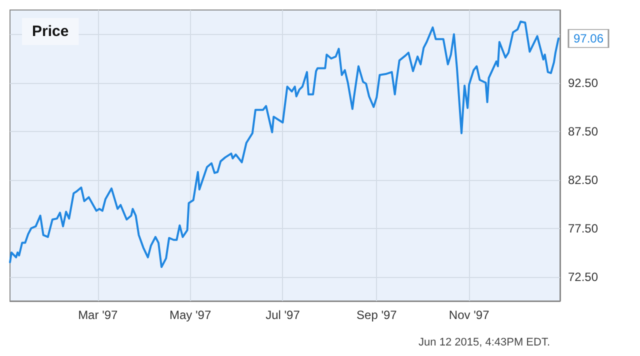  What do you see at coordinates (50, 31) in the screenshot?
I see `text: Price` at bounding box center [50, 31].